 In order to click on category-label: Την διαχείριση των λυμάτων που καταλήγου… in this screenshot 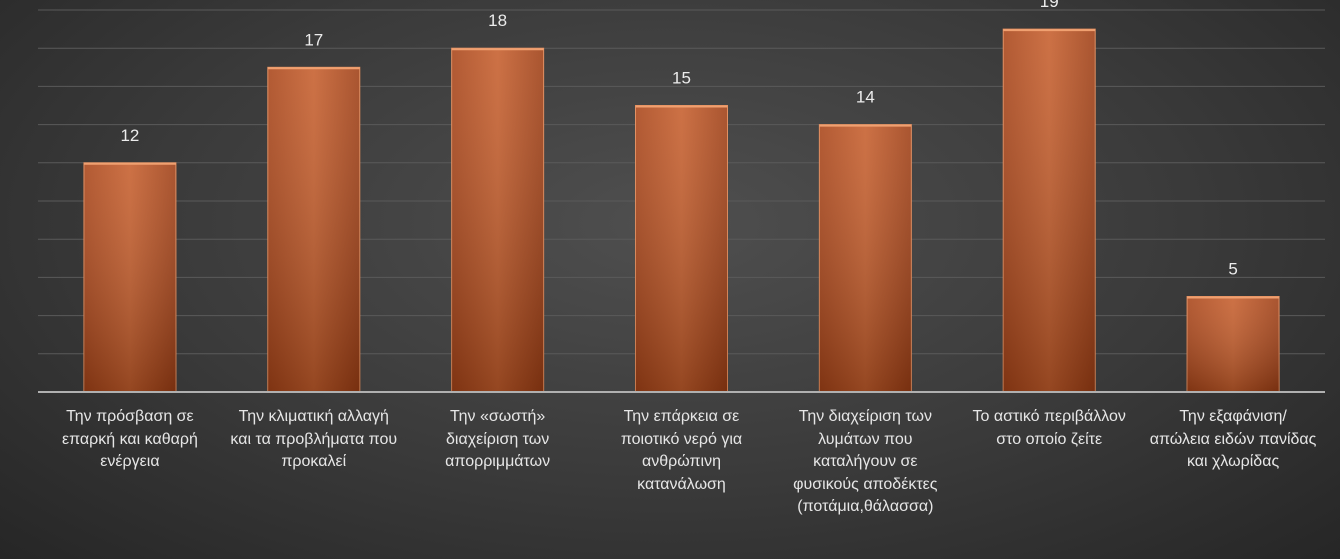, I will do `click(865, 461)`.